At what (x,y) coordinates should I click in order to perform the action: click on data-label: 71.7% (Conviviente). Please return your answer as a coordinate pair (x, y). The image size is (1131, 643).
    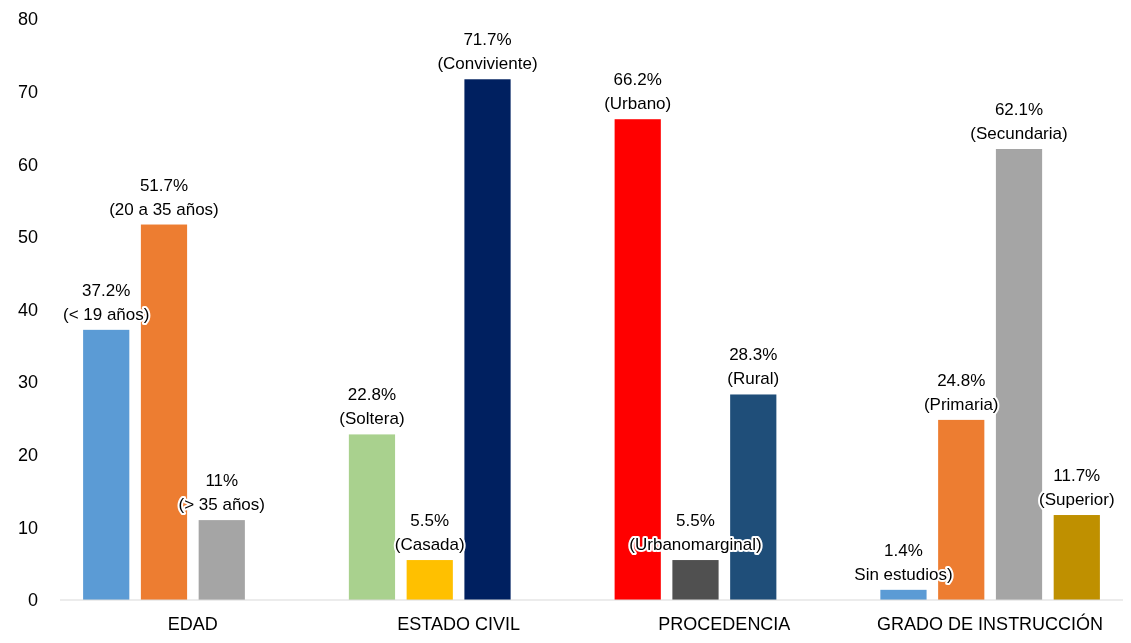
    Looking at the image, I should click on (487, 52).